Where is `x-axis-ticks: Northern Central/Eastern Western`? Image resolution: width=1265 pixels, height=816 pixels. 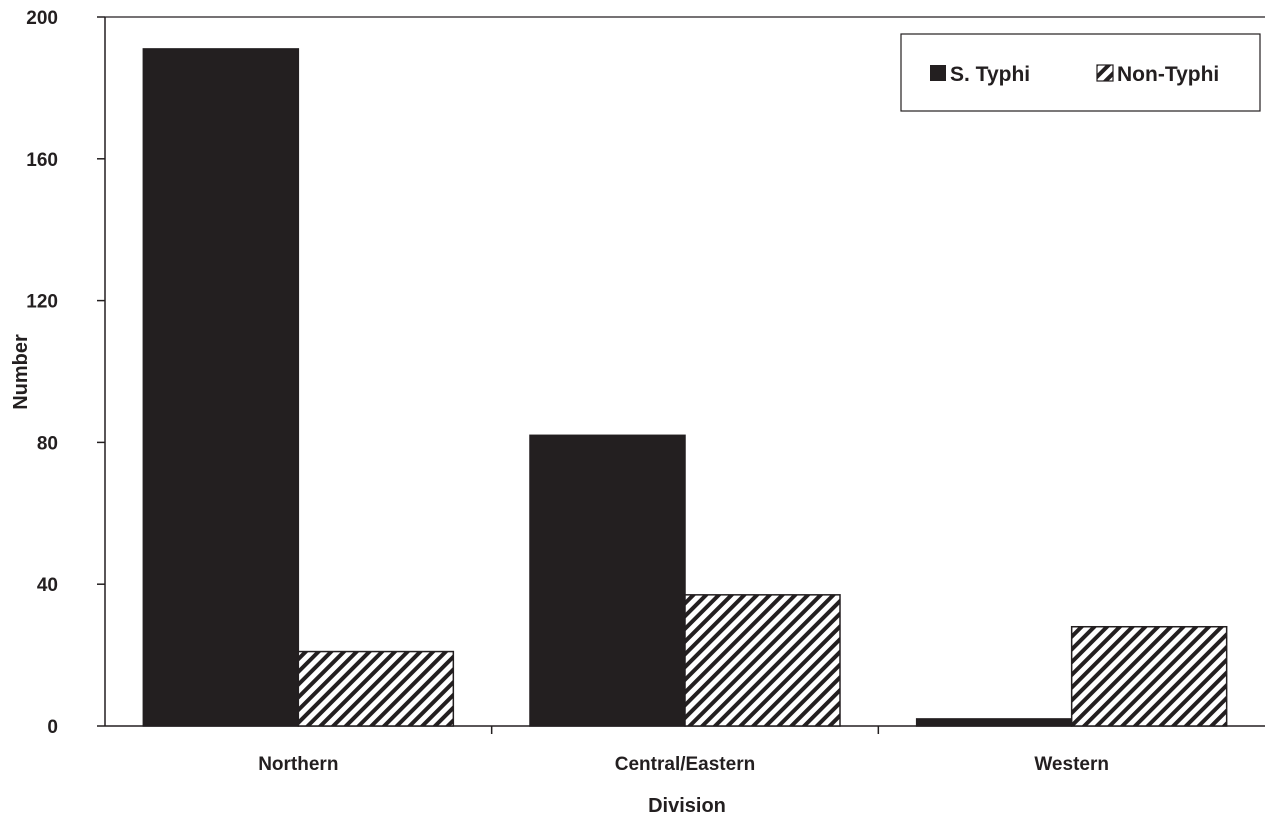 x-axis-ticks: Northern Central/Eastern Western is located at coordinates (683, 750).